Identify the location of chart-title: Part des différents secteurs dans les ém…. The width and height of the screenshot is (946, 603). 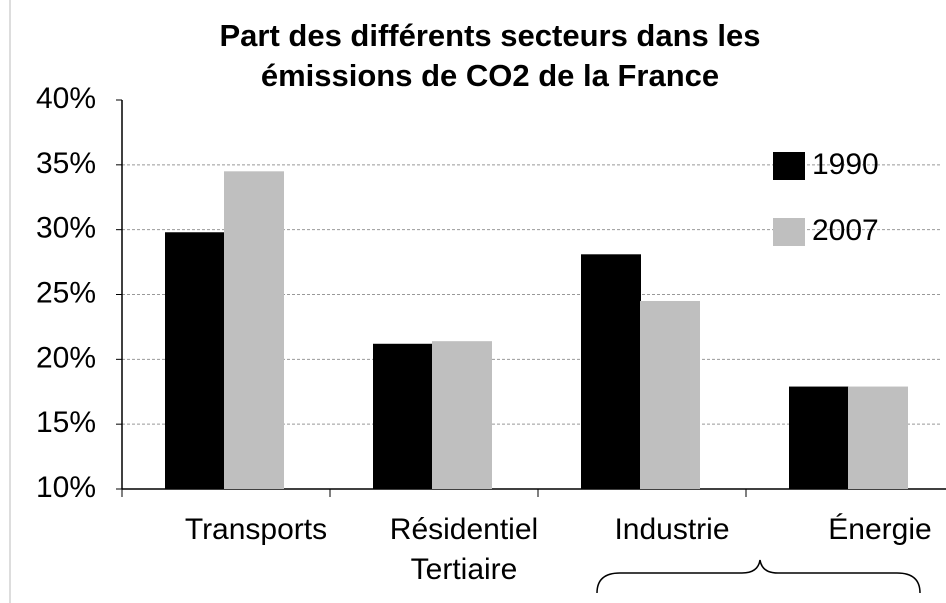
(490, 55).